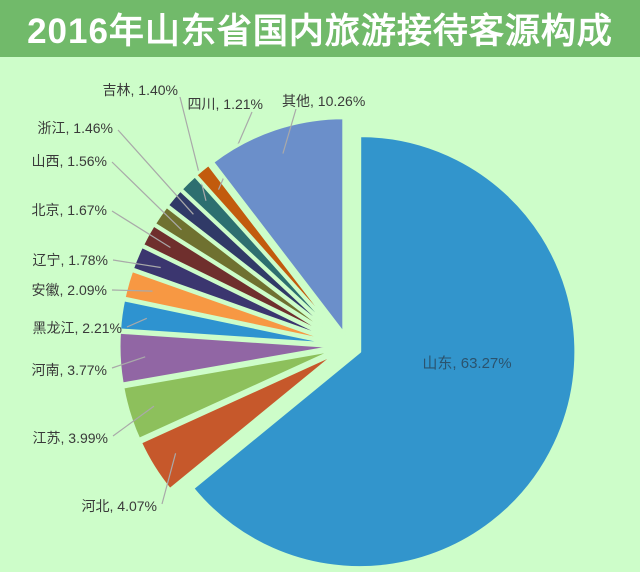  Describe the element at coordinates (69, 290) in the screenshot. I see `slice-label-5: 安徽, 2.09%` at that location.